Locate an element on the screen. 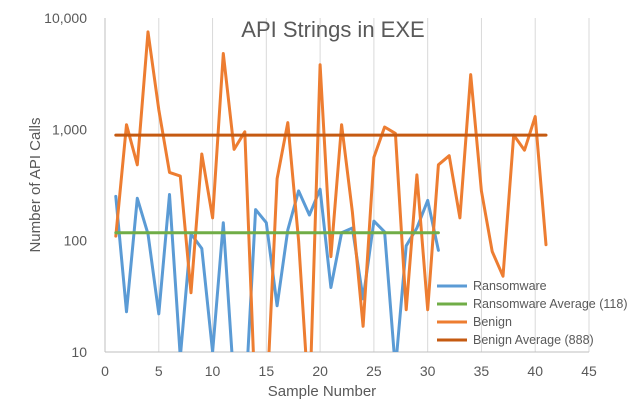 Image resolution: width=639 pixels, height=401 pixels. legend-entry: Ransomware is located at coordinates (510, 286).